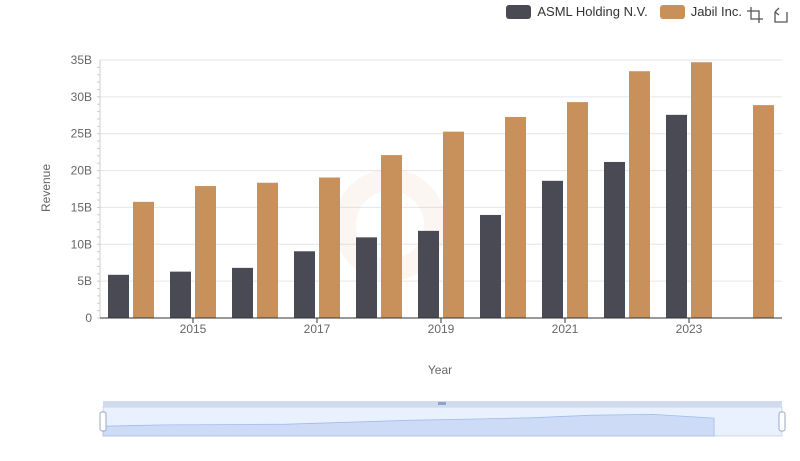 Image resolution: width=800 pixels, height=461 pixels. What do you see at coordinates (676, 216) in the screenshot?
I see `bar-asml-2023` at bounding box center [676, 216].